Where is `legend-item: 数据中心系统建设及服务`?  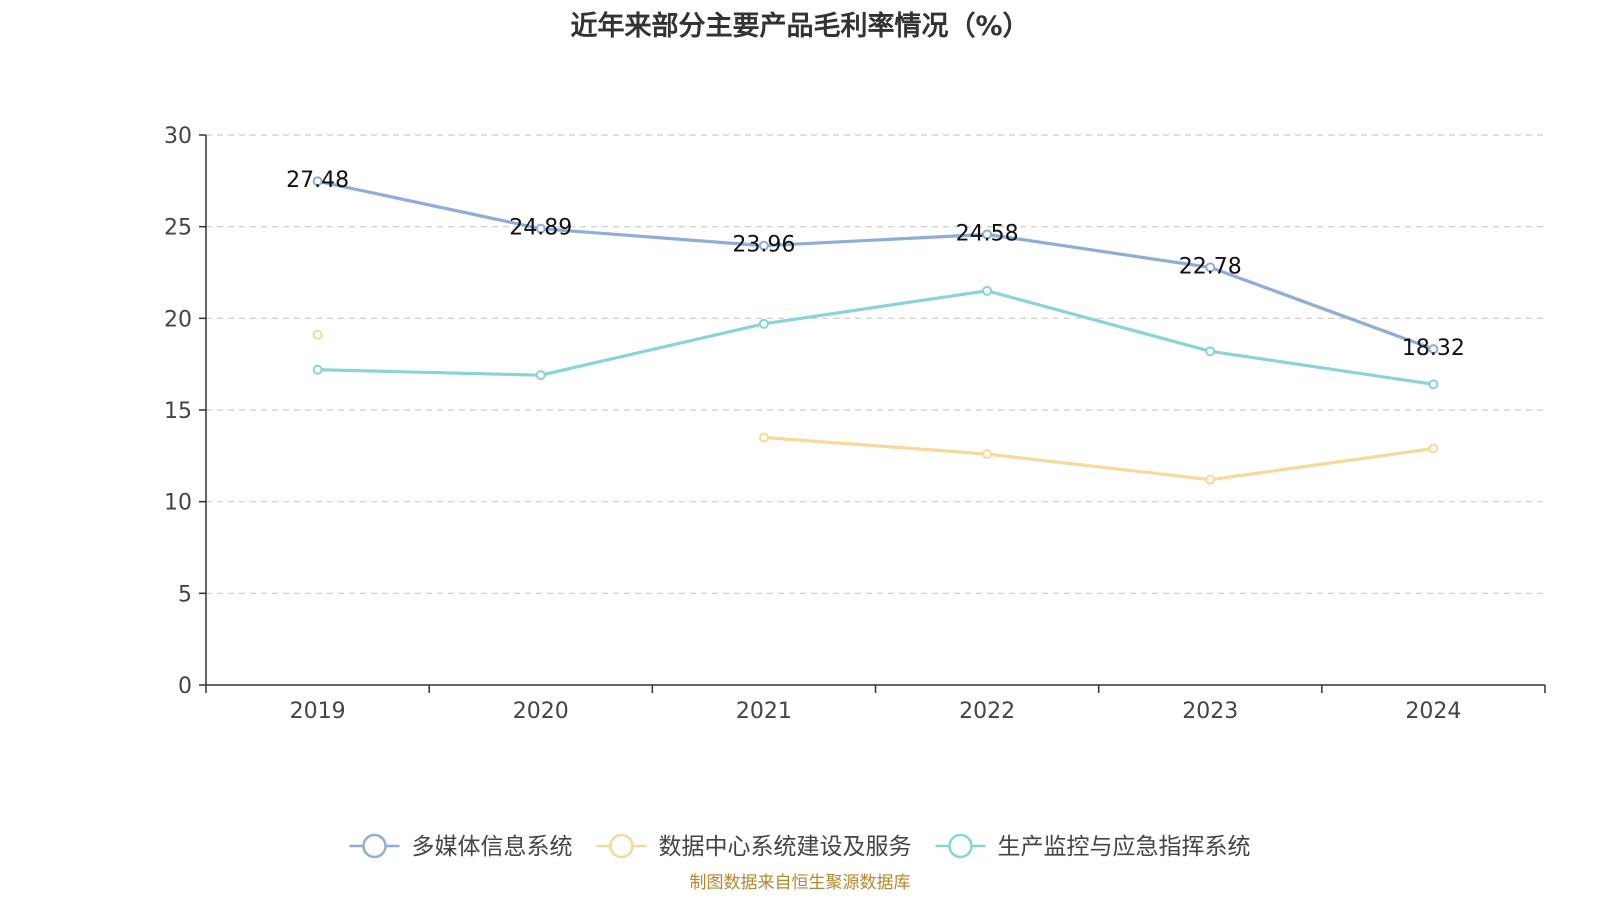
legend-item: 数据中心系统建设及服务 is located at coordinates (754, 846).